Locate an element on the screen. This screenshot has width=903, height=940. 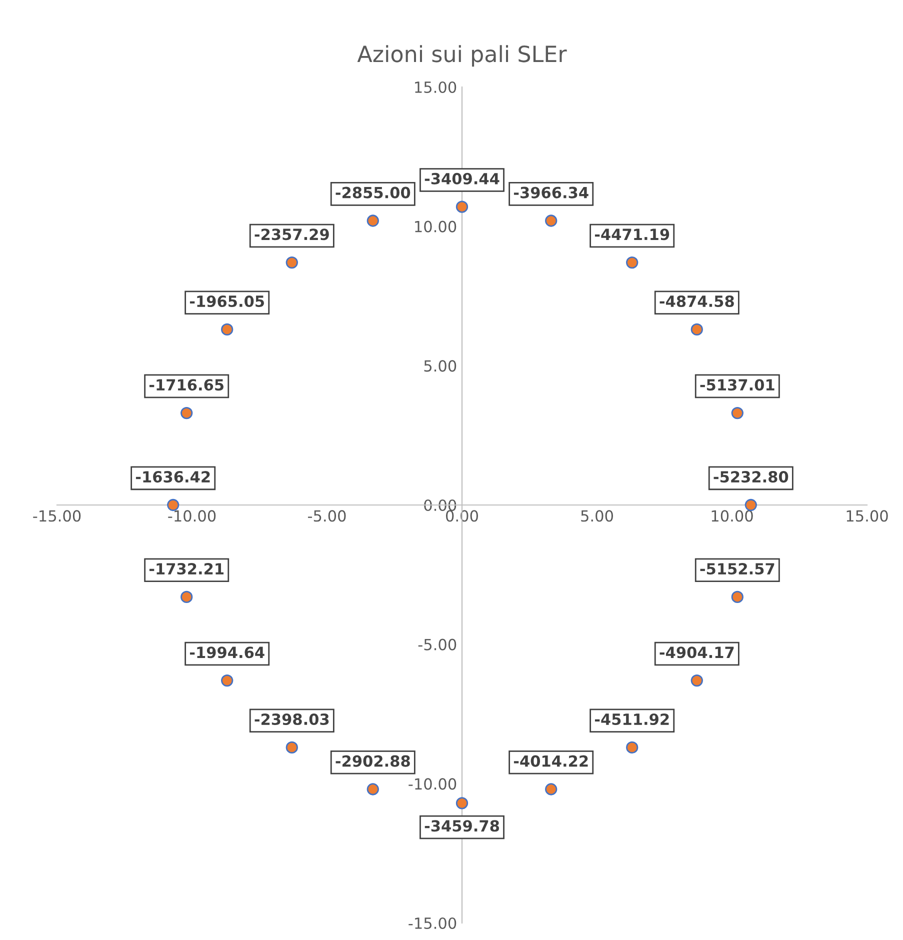
y-tick-label: -15.00 is located at coordinates (432, 923).